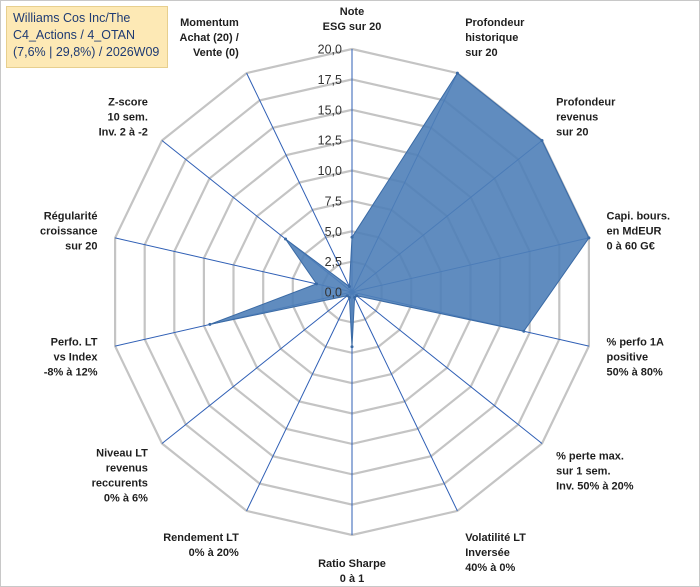  I want to click on tick-label: 10,0, so click(330, 171).